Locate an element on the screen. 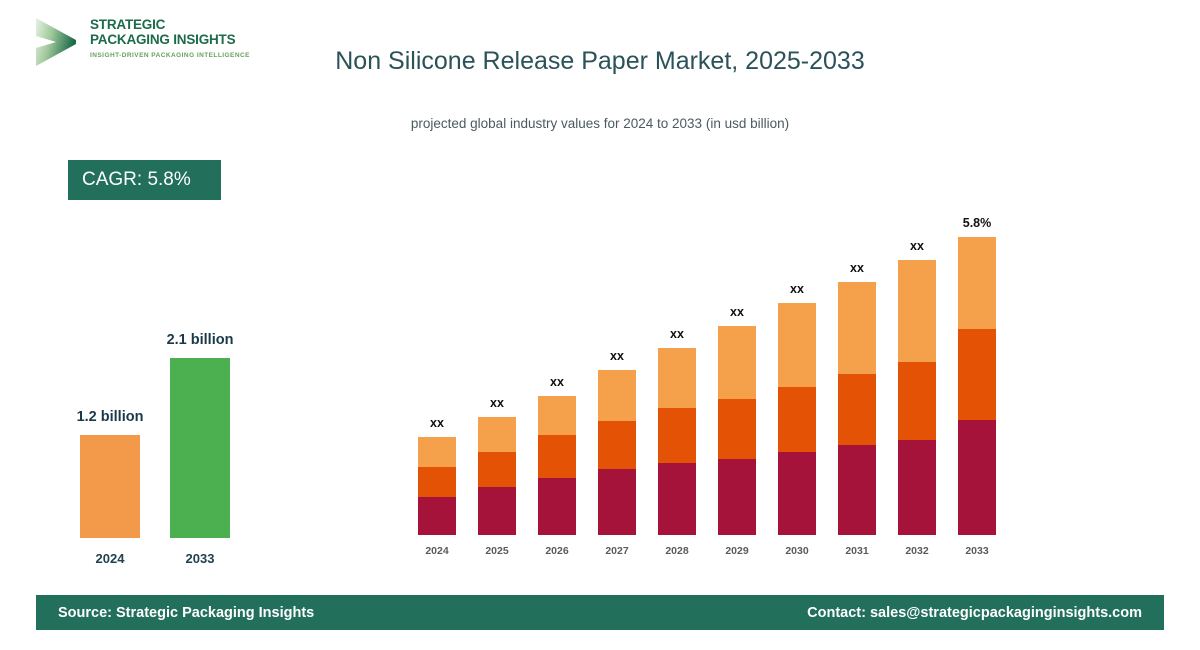  stacked-bar-group: xx 2032 is located at coordinates (917, 398).